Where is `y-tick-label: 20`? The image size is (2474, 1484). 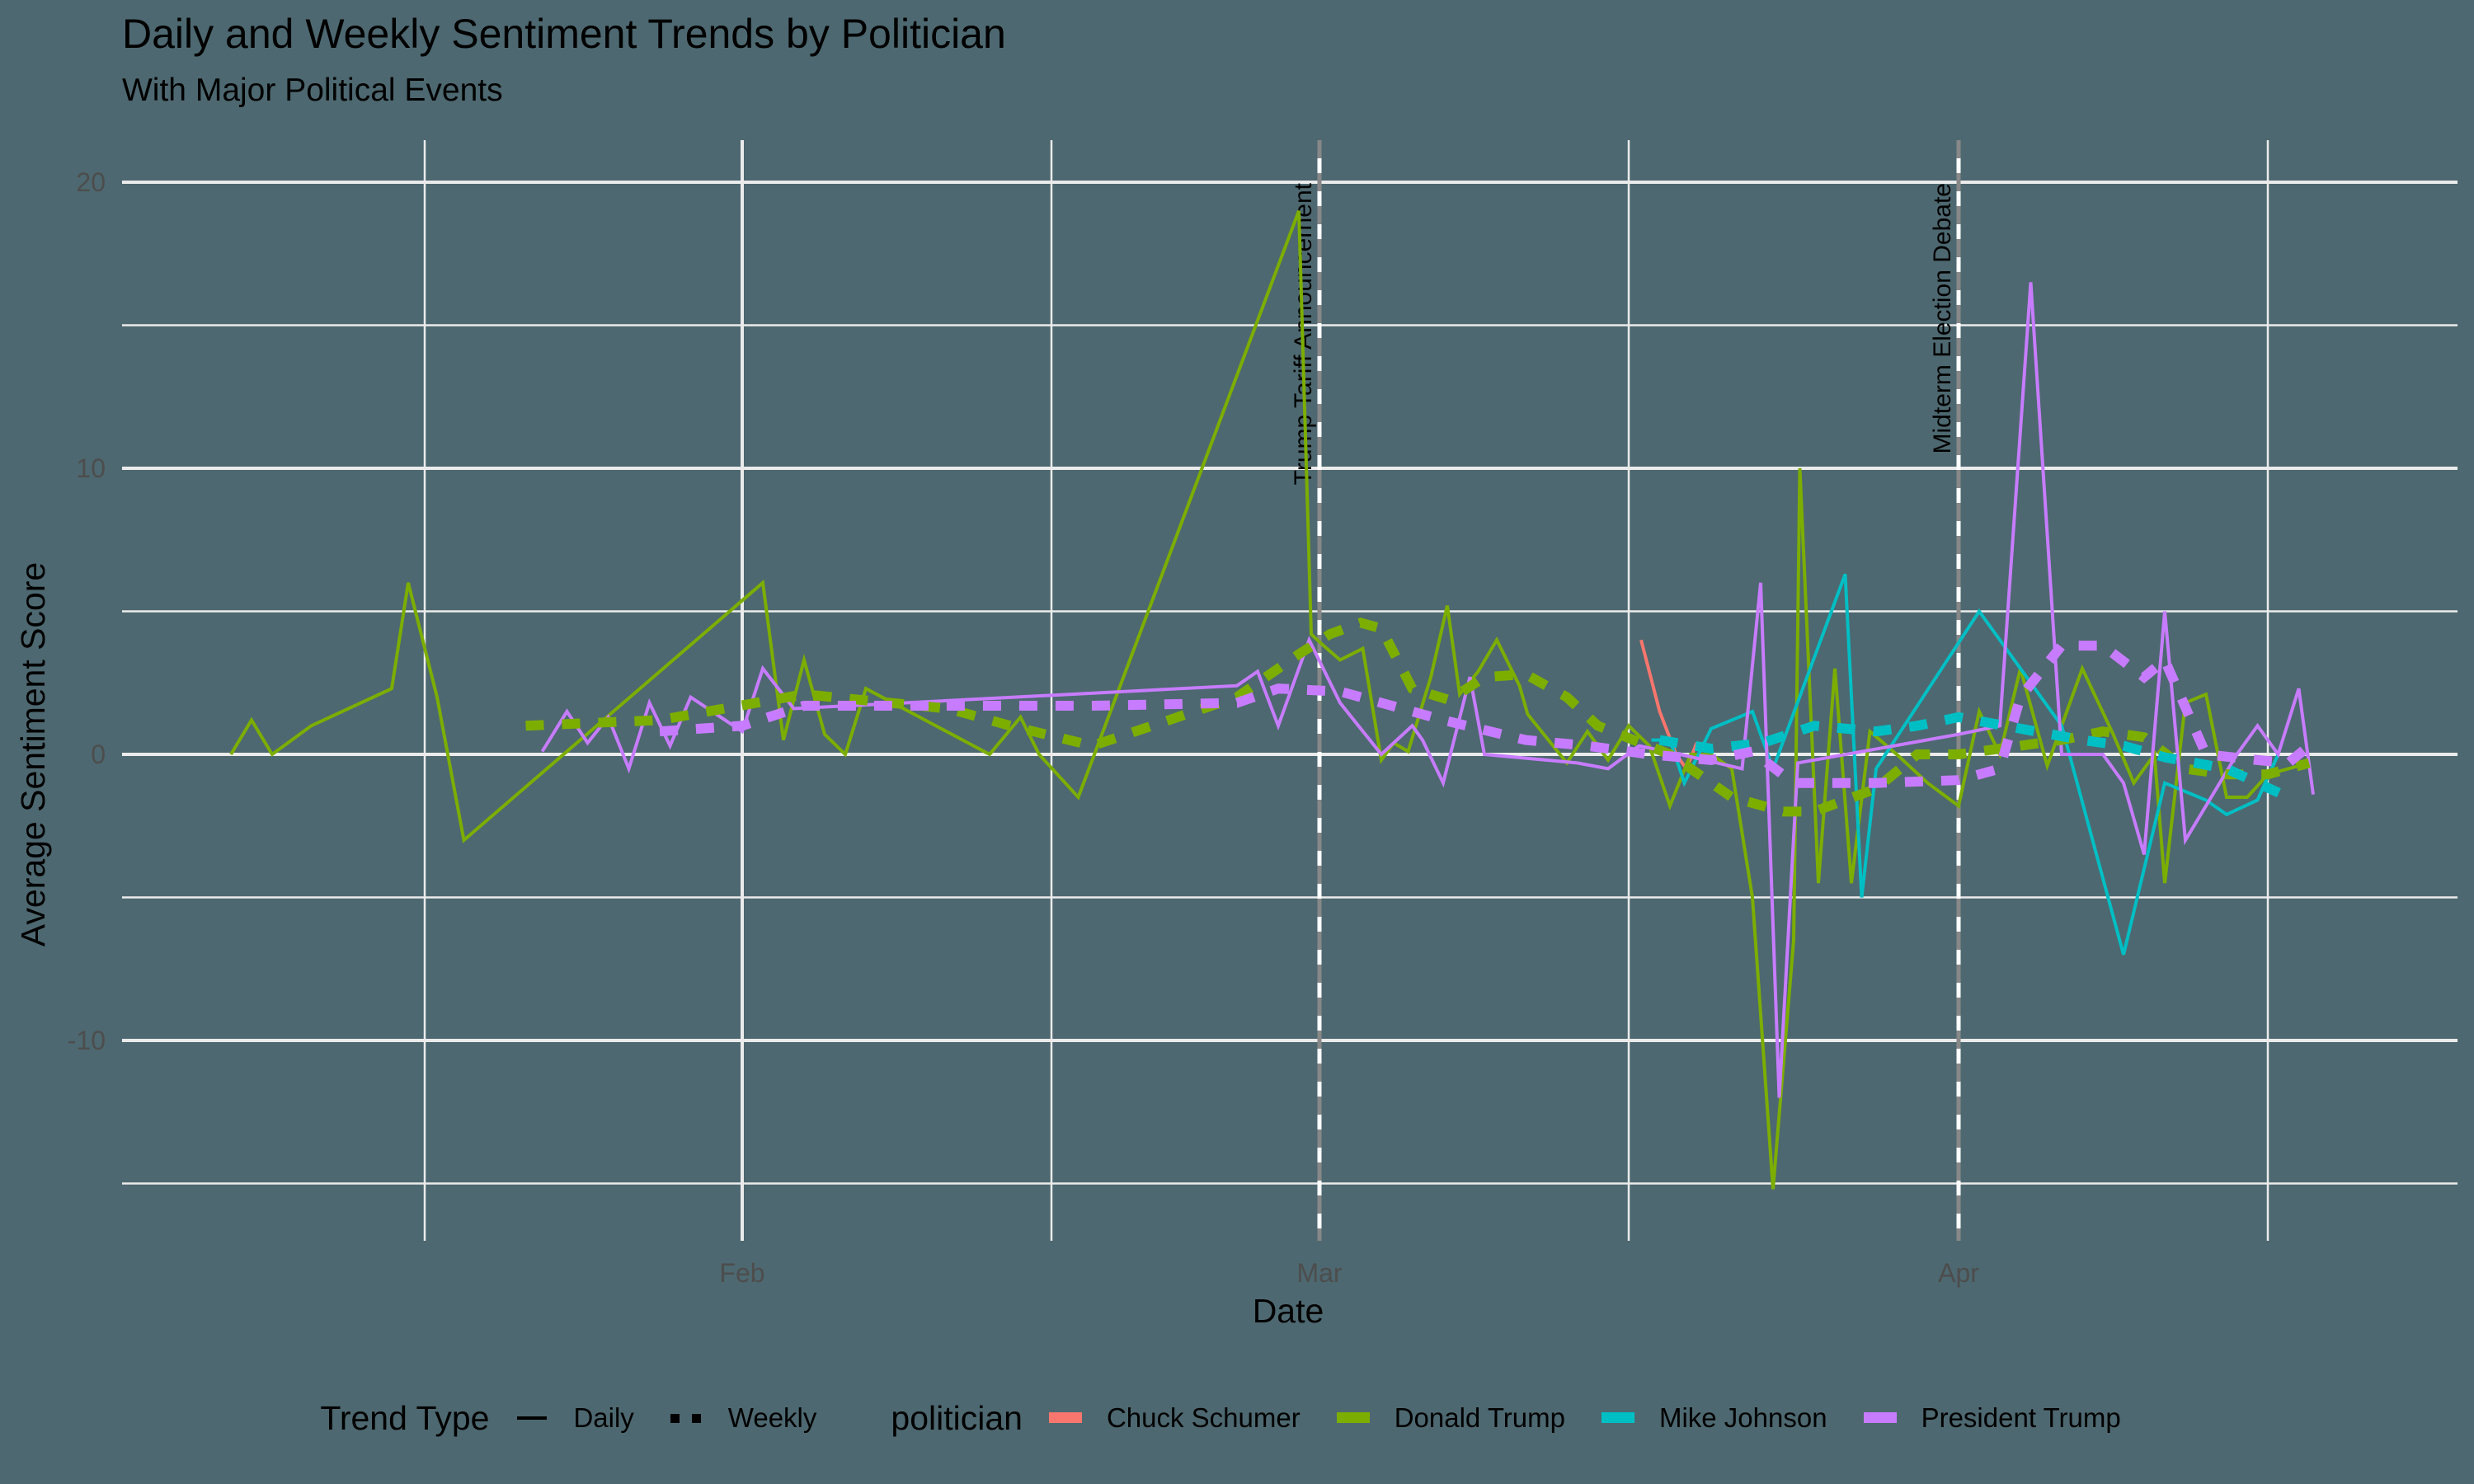
y-tick-label: 20 is located at coordinates (91, 182).